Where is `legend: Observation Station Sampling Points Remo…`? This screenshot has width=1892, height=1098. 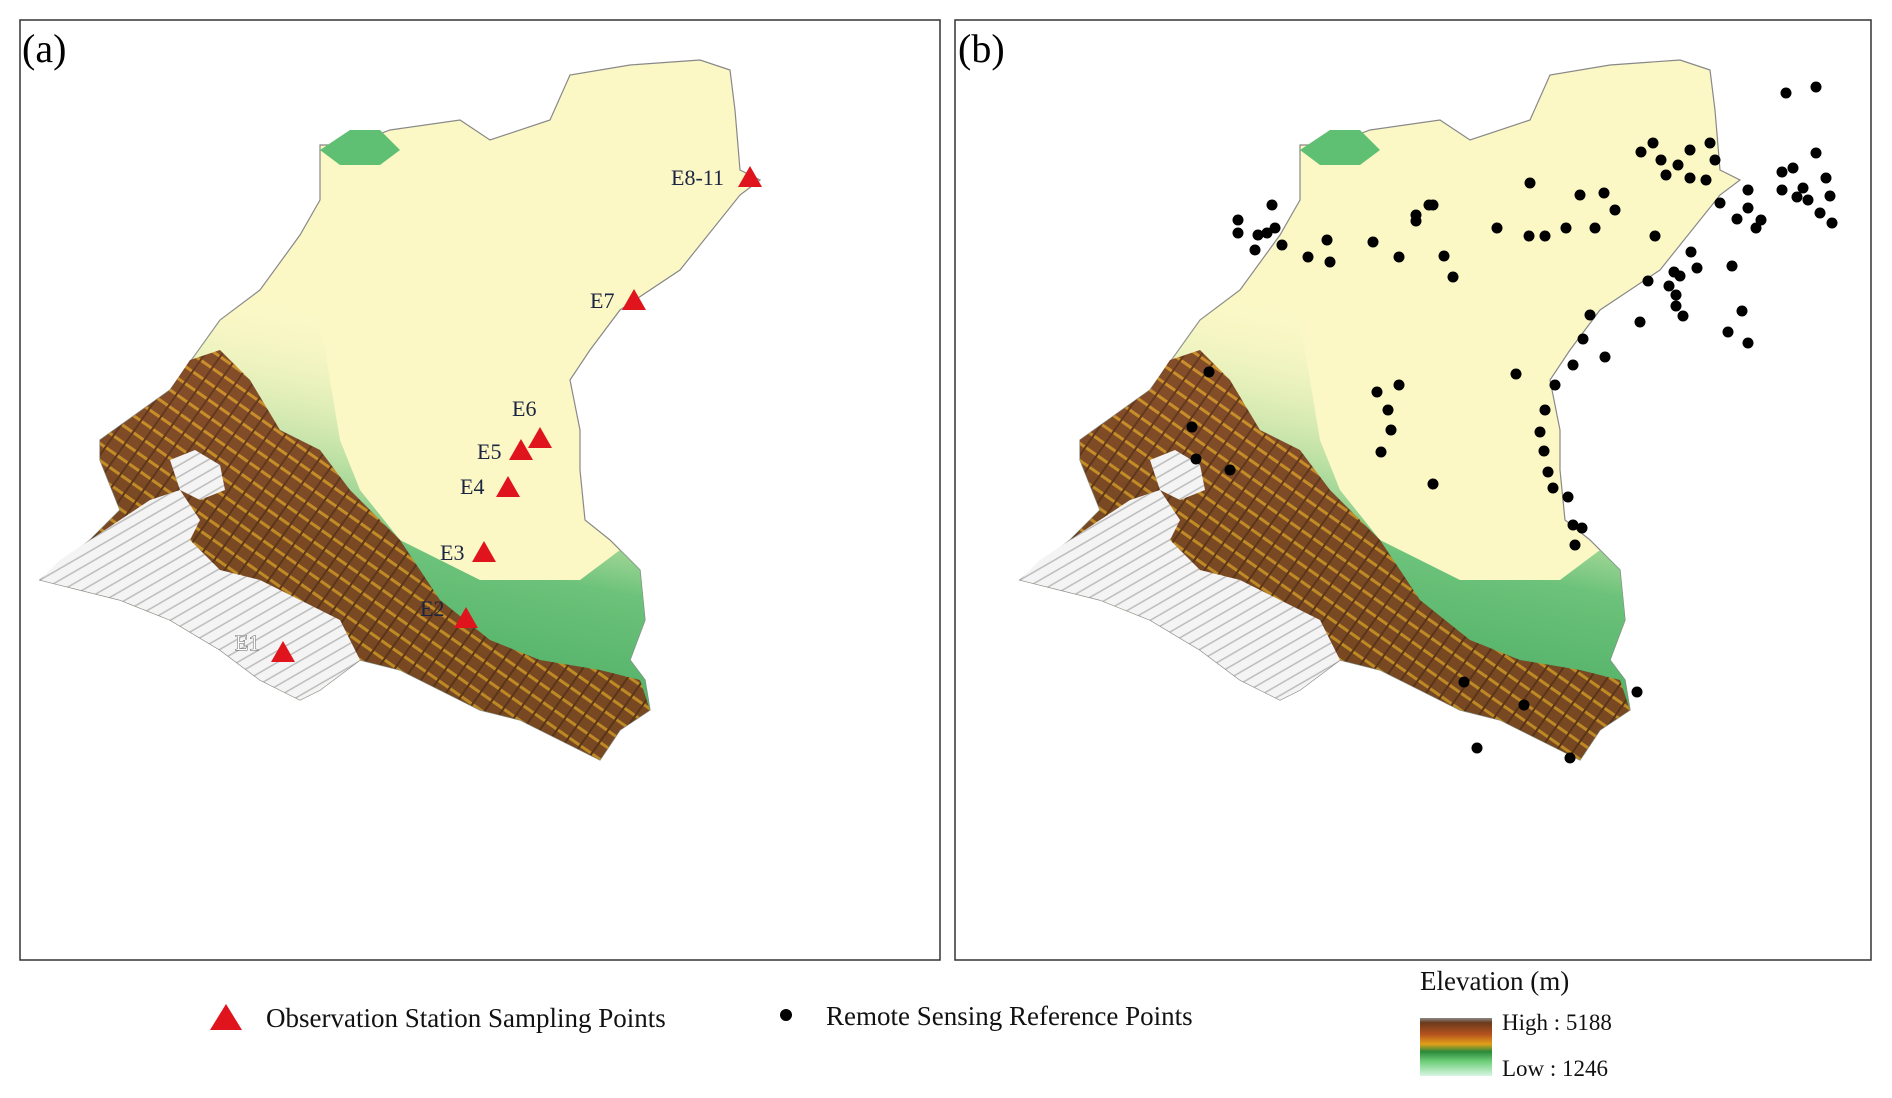
legend: Observation Station Sampling Points Remo… is located at coordinates (911, 1023).